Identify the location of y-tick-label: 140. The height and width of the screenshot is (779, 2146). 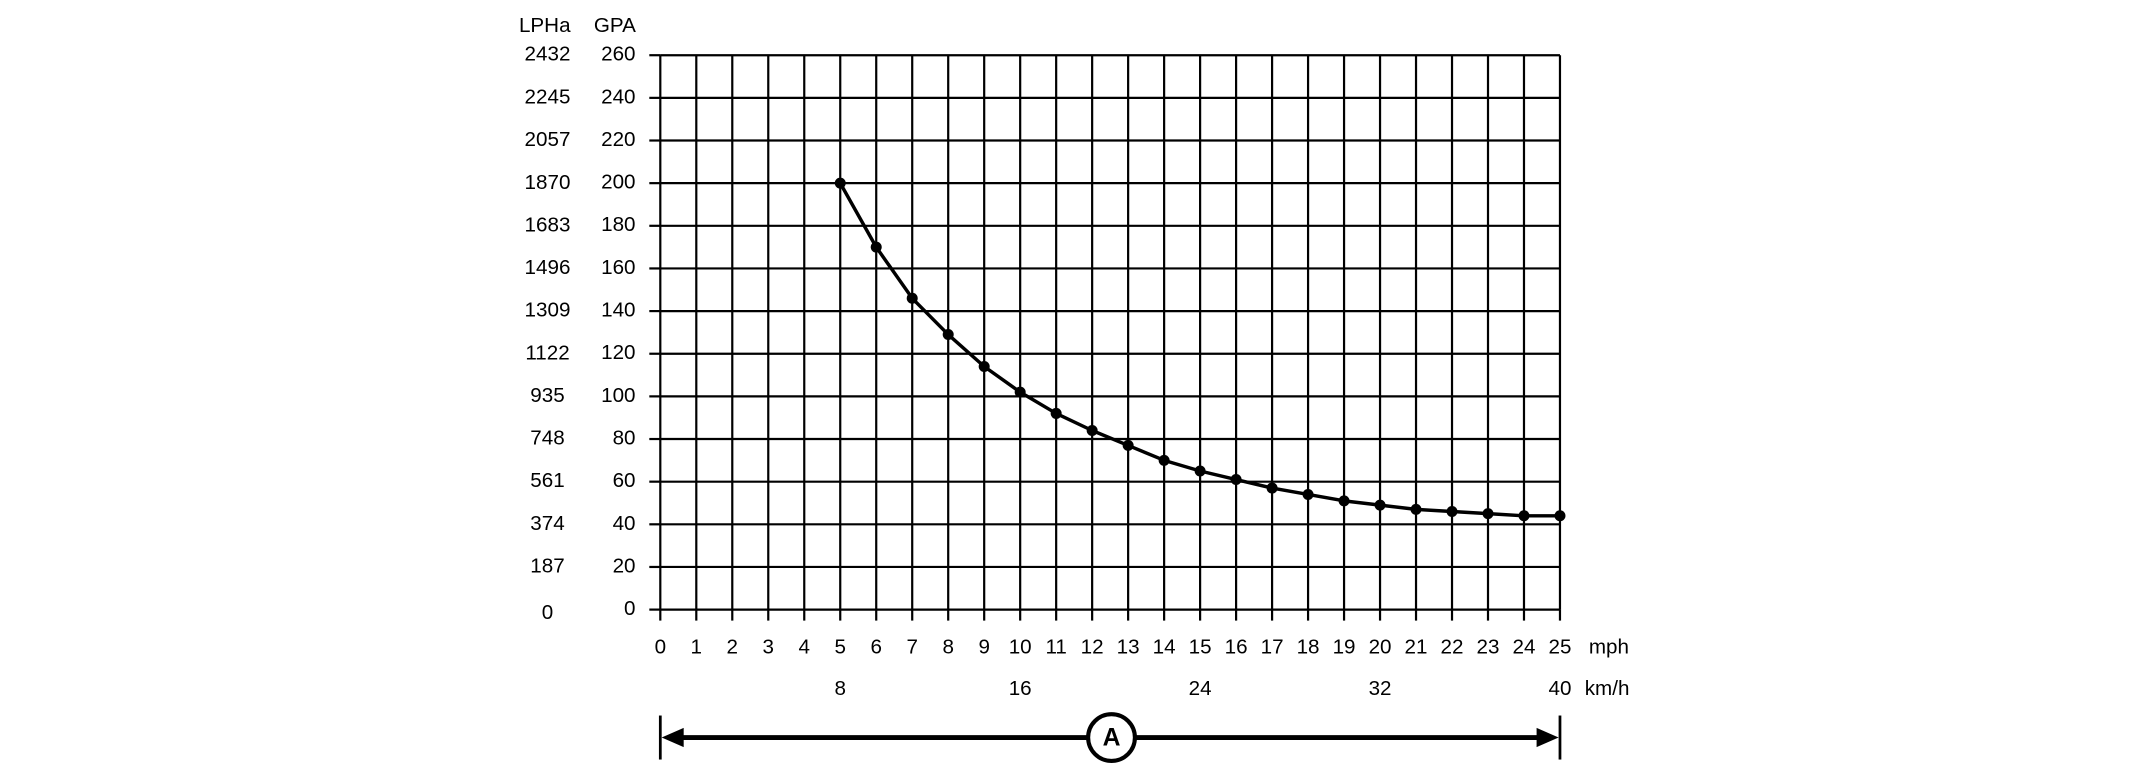
(618, 310).